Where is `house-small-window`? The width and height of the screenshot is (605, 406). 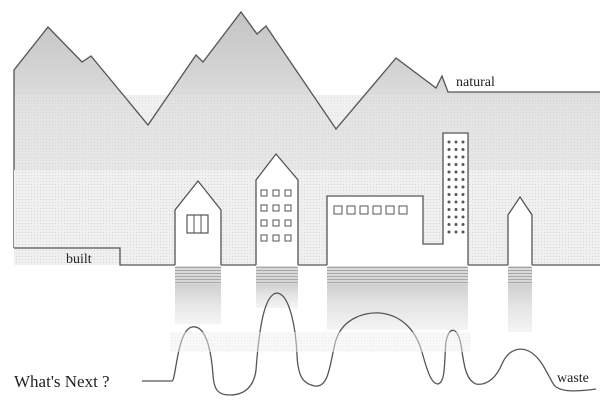
house-small-window is located at coordinates (197, 224).